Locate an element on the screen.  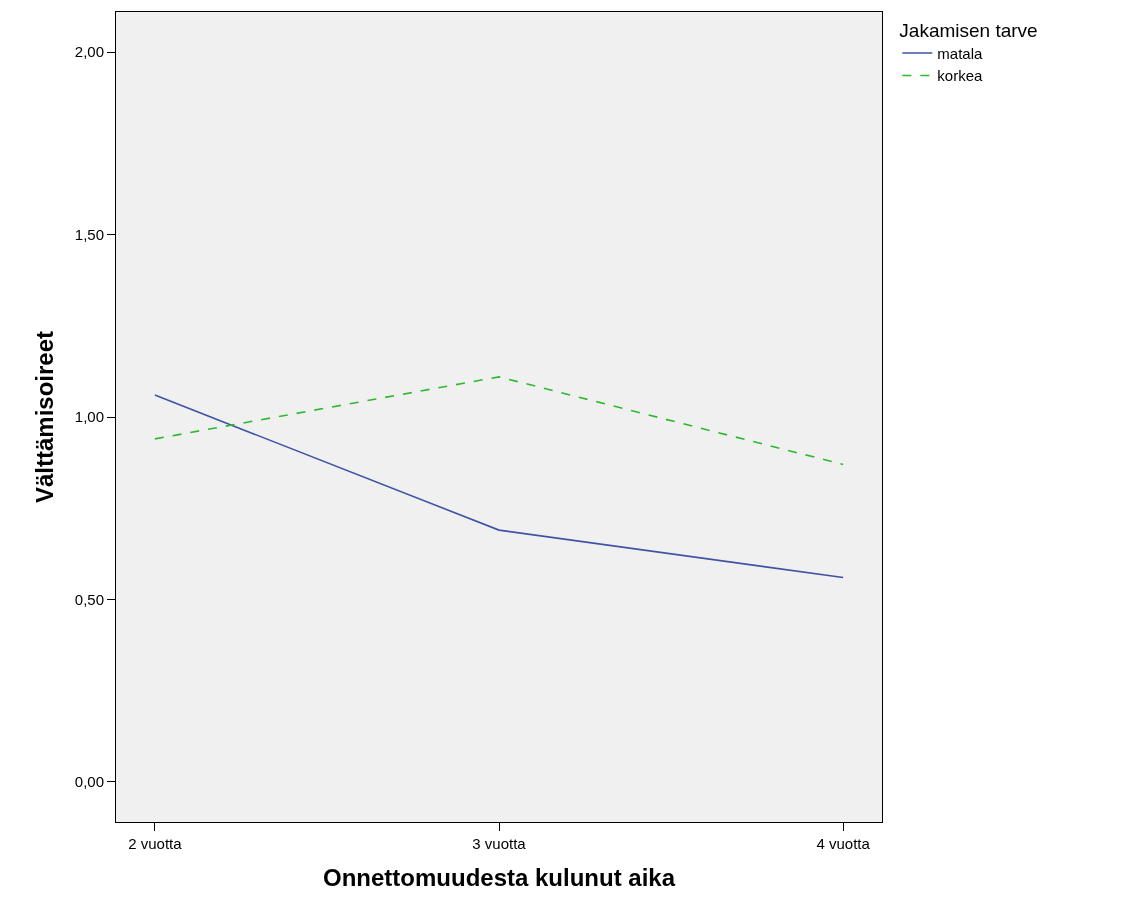
y-tick-label: 0,00 is located at coordinates (89, 782).